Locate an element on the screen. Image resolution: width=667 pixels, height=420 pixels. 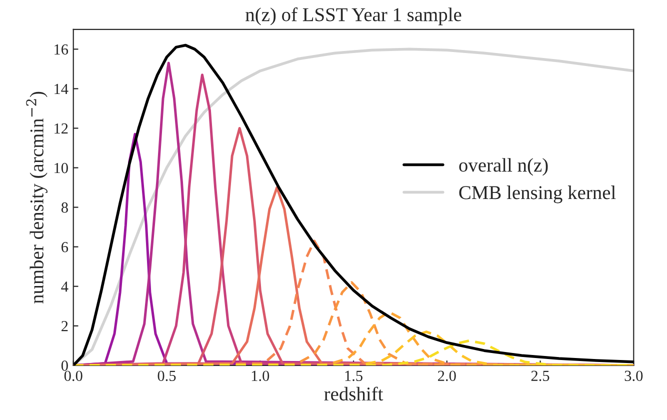
x-tick-label: 1.0 is located at coordinates (261, 376).